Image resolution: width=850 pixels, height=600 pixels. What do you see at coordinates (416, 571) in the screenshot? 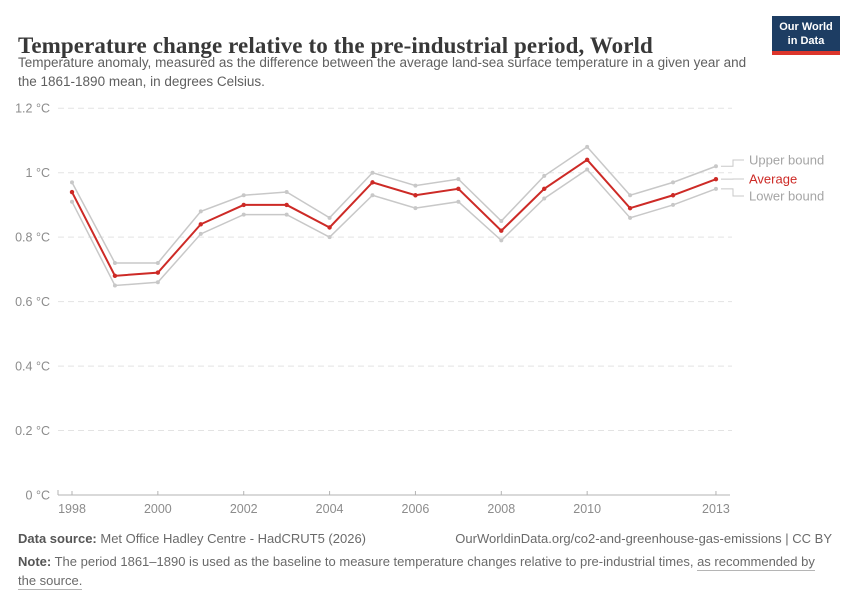
I see `note-link: as recommended by the source.` at bounding box center [416, 571].